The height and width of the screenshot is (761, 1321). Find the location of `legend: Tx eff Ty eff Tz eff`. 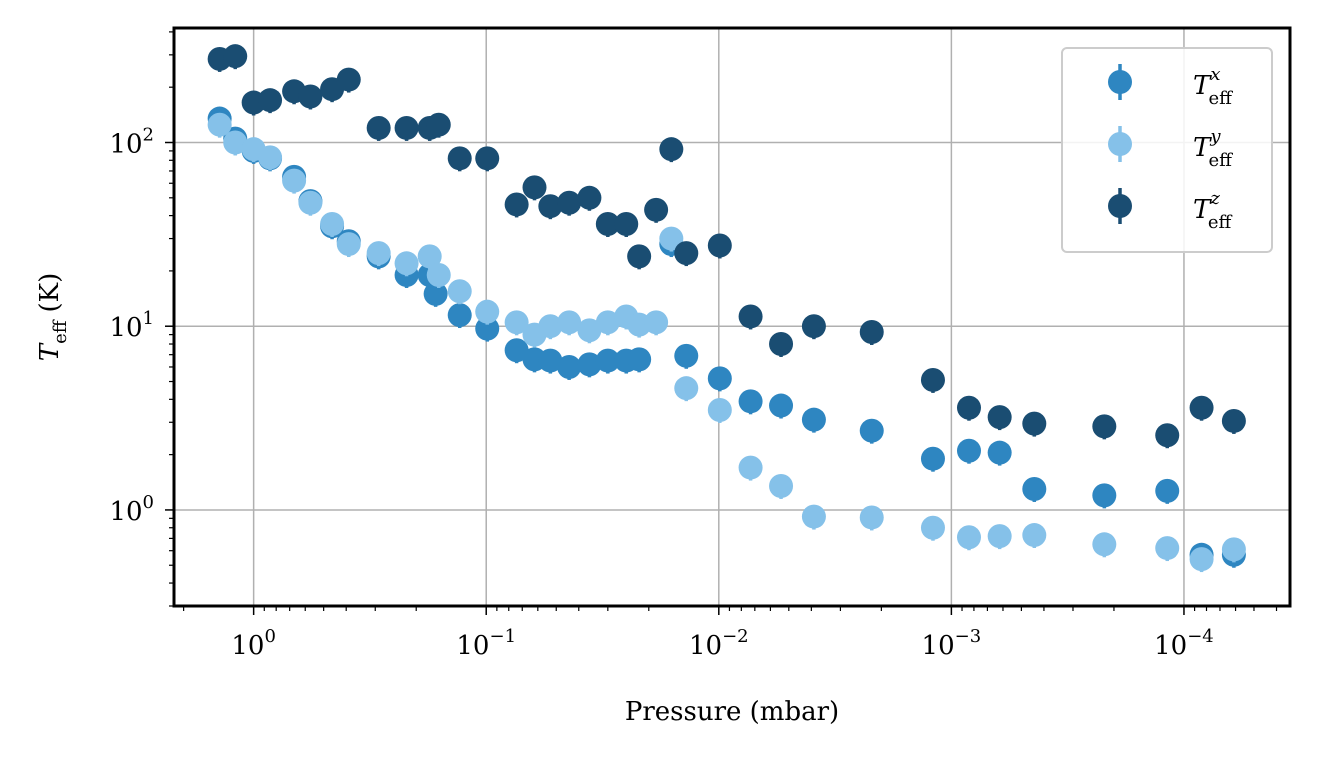

legend: Tx eff Ty eff Tz eff is located at coordinates (1167, 150).